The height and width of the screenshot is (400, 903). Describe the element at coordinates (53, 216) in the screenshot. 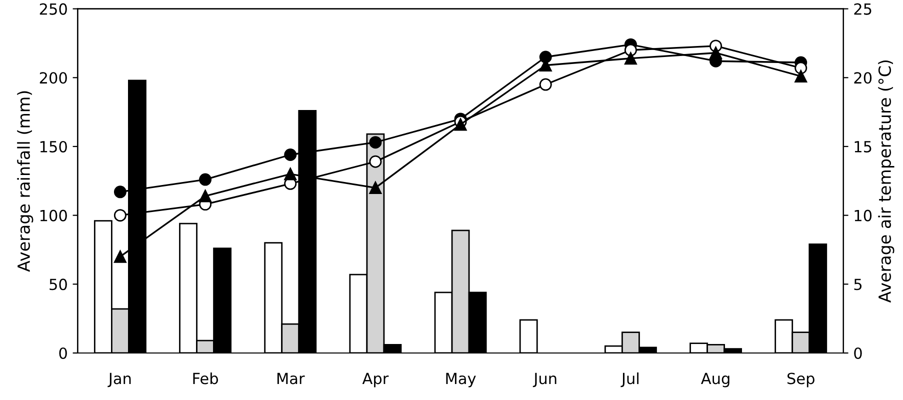

I see `y-tick-label: 100` at that location.